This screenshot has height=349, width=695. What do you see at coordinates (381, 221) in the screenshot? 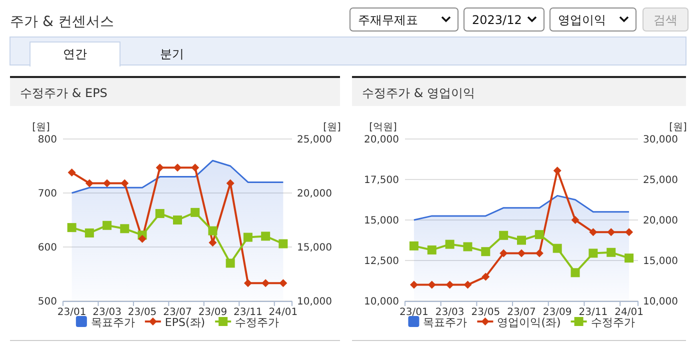
I see `y-tick-label: 15,000` at bounding box center [381, 221].